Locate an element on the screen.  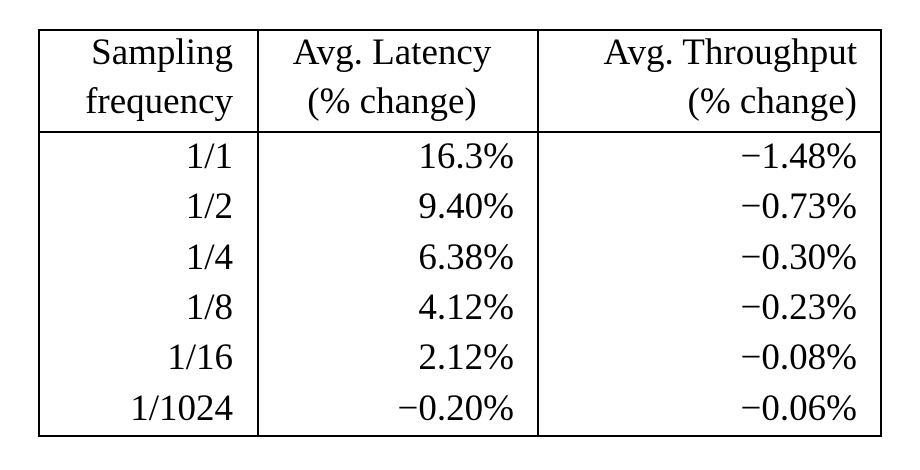
header-divider is located at coordinates (460, 132).